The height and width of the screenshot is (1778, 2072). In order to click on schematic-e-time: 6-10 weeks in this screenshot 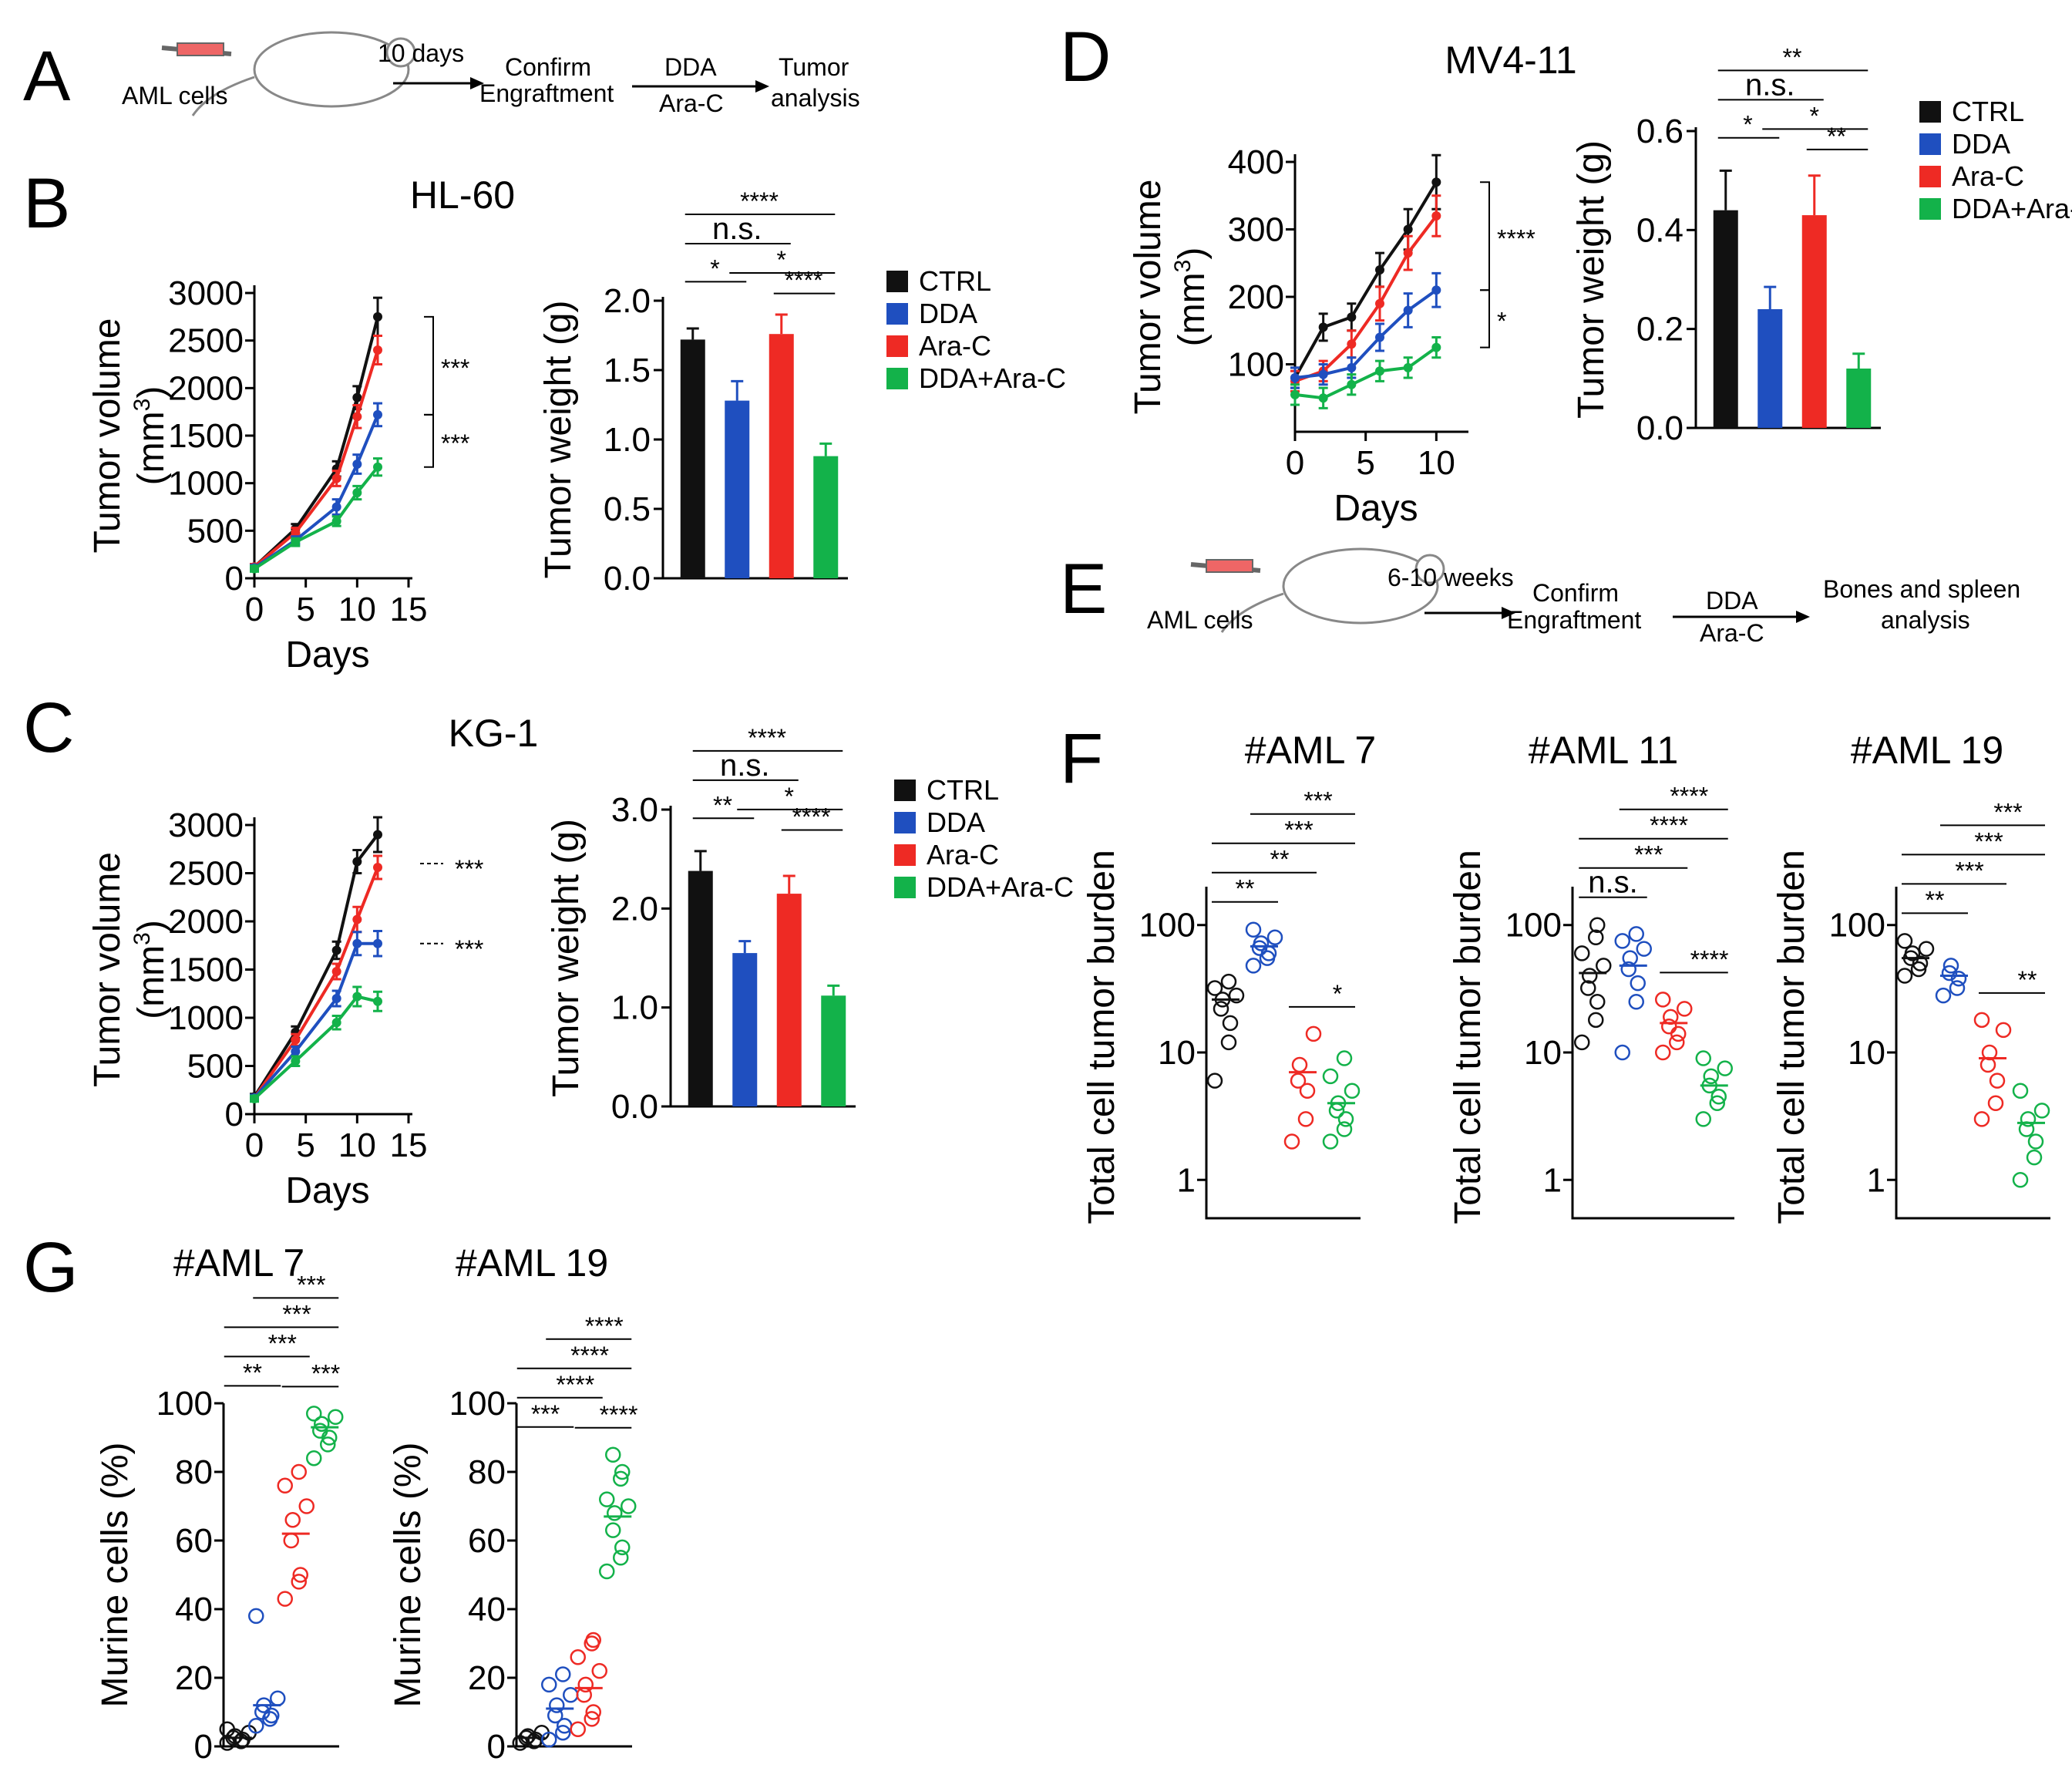, I will do `click(1451, 577)`.